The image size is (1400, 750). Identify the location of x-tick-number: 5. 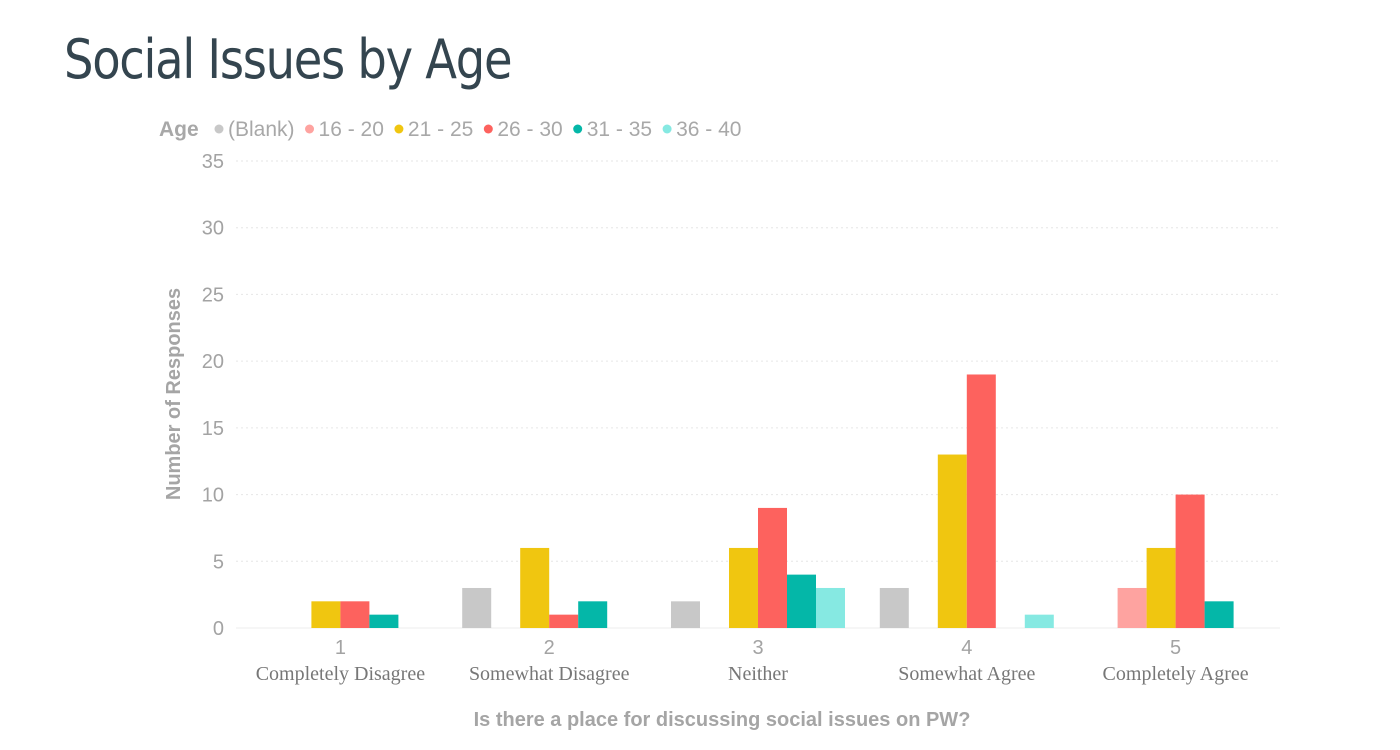
(1175, 648).